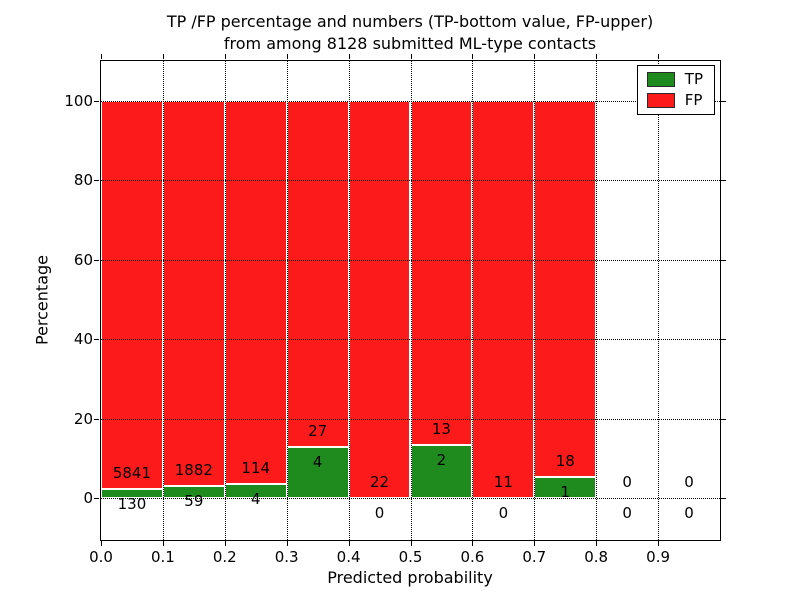  I want to click on y-tick-label: 60, so click(83, 259).